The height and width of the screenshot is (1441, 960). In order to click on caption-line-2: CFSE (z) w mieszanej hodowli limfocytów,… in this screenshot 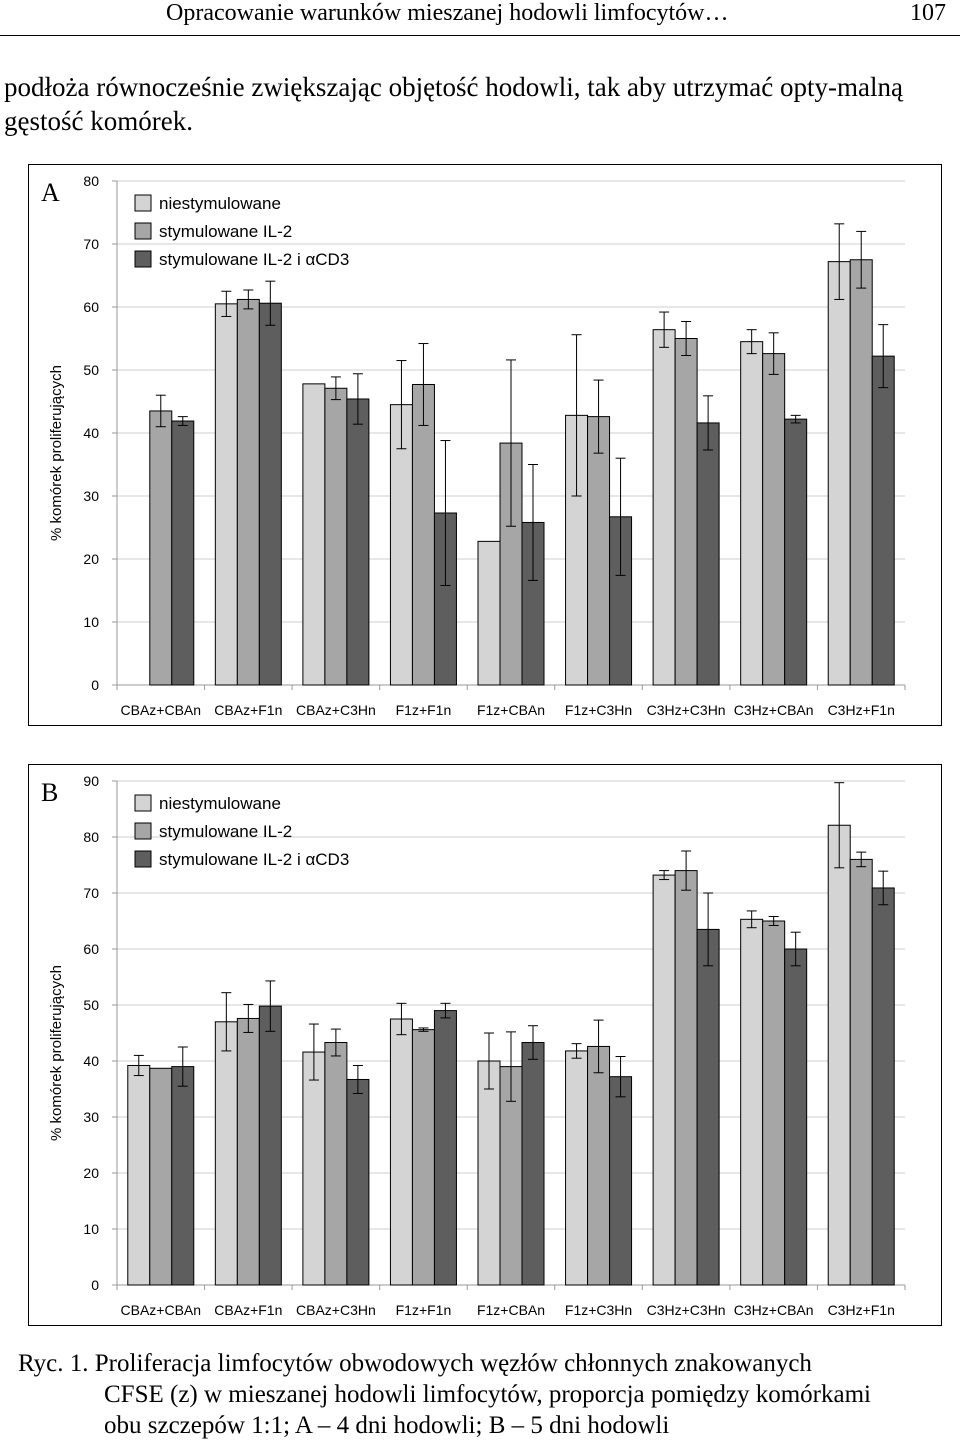, I will do `click(487, 1394)`.